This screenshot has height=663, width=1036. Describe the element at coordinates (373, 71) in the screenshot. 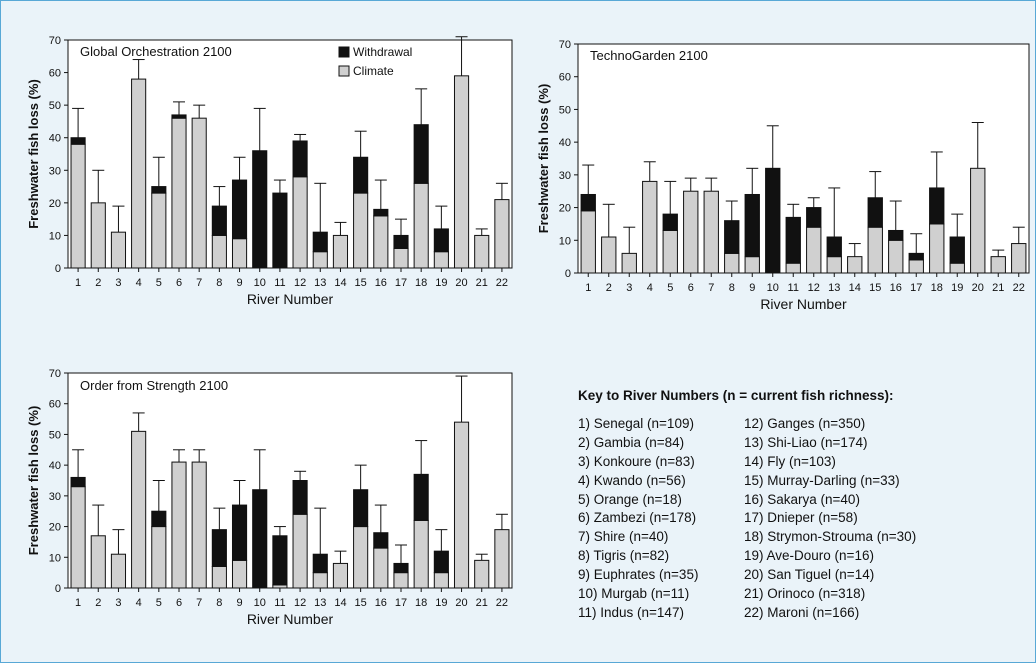

I see `legend-label-climate: Climate` at that location.